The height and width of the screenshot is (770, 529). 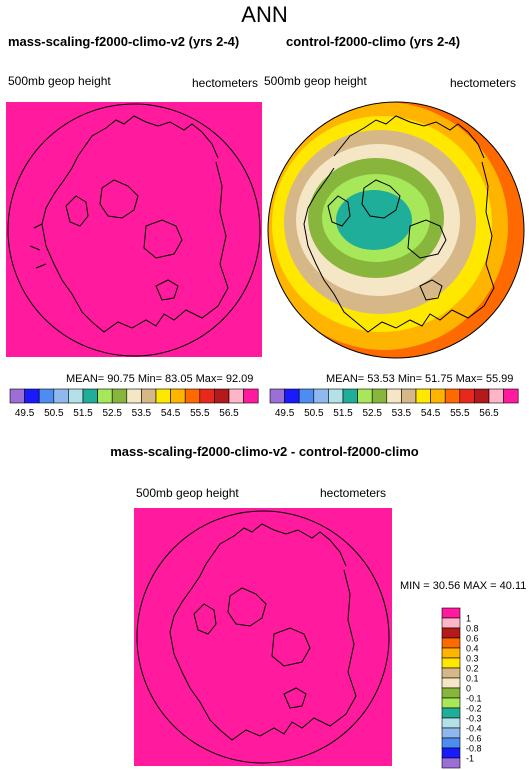 I want to click on colorbar-left: 49.5 50.5 51.5 52.5 53.5 54.5 55.5 56.5, so click(x=134, y=403).